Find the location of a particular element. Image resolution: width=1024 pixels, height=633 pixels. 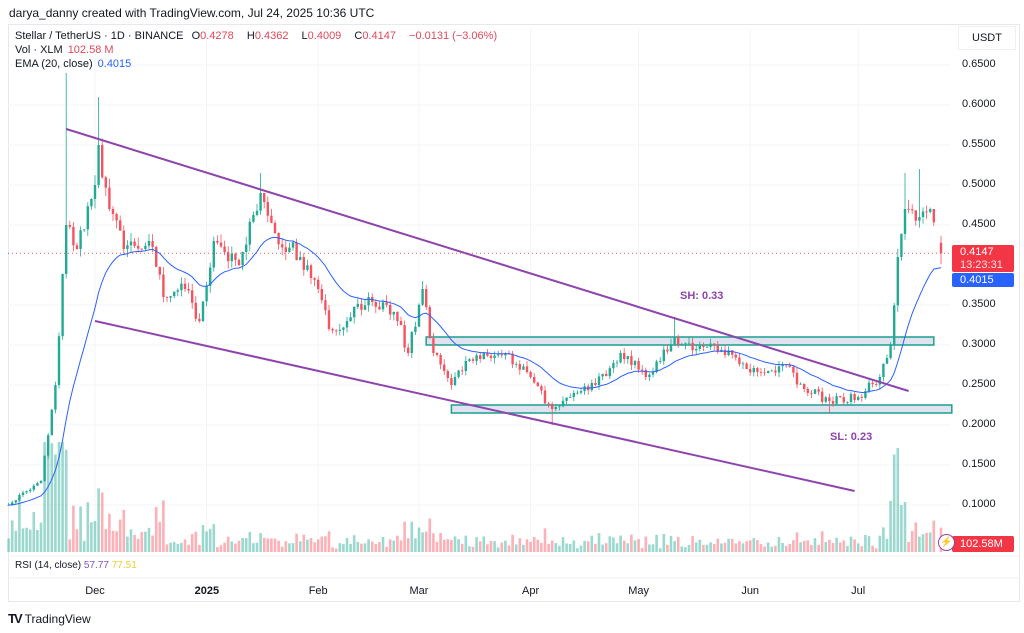

low-value: 0.4009 is located at coordinates (324, 36).